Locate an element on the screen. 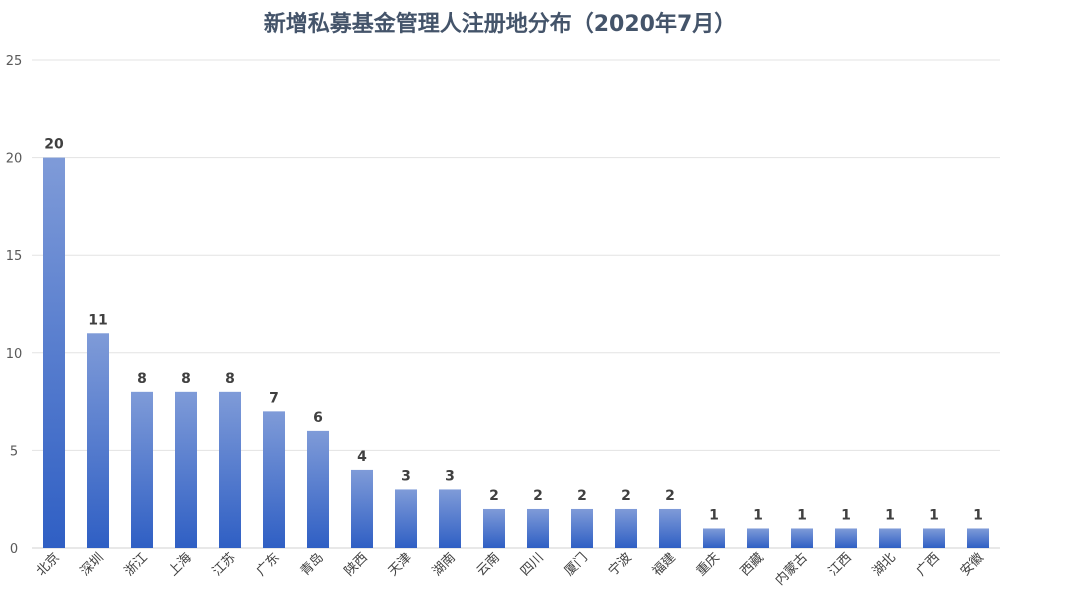 This screenshot has height=608, width=1080. x-tick-label: 湖北 is located at coordinates (884, 564).